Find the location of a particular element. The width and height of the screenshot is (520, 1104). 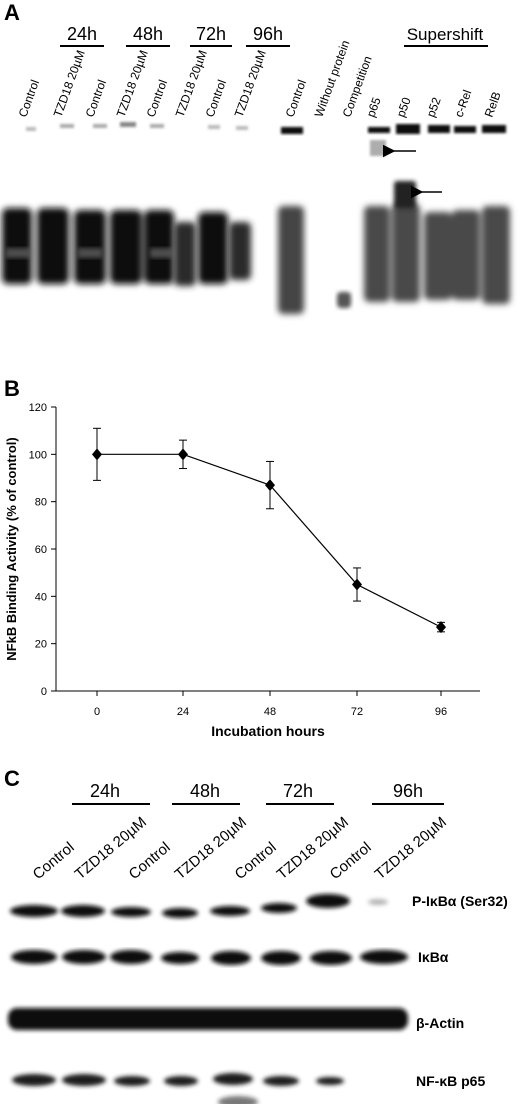

blot-label: NF-κB p65 is located at coordinates (450, 1081).